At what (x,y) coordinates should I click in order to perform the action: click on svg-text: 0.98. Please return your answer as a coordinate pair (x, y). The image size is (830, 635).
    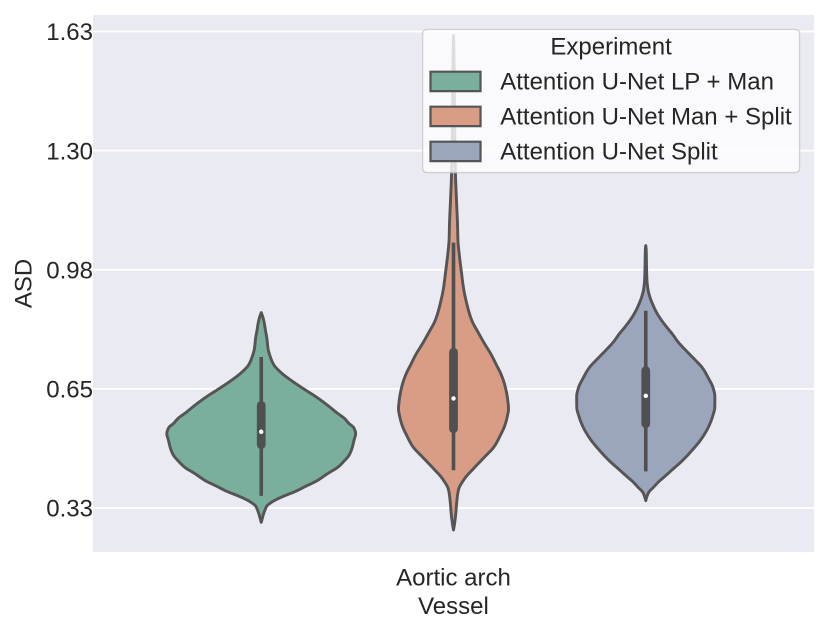
    Looking at the image, I should click on (69, 270).